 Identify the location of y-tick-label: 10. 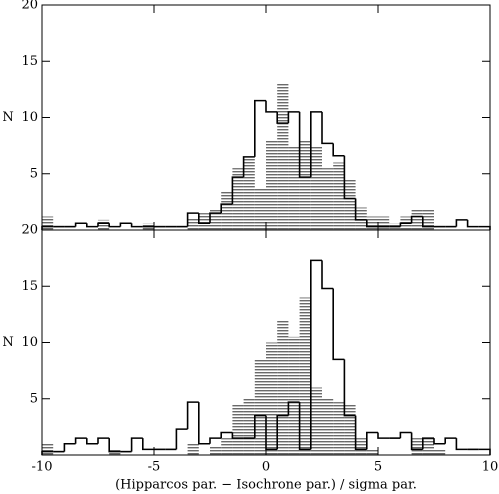
(29, 342).